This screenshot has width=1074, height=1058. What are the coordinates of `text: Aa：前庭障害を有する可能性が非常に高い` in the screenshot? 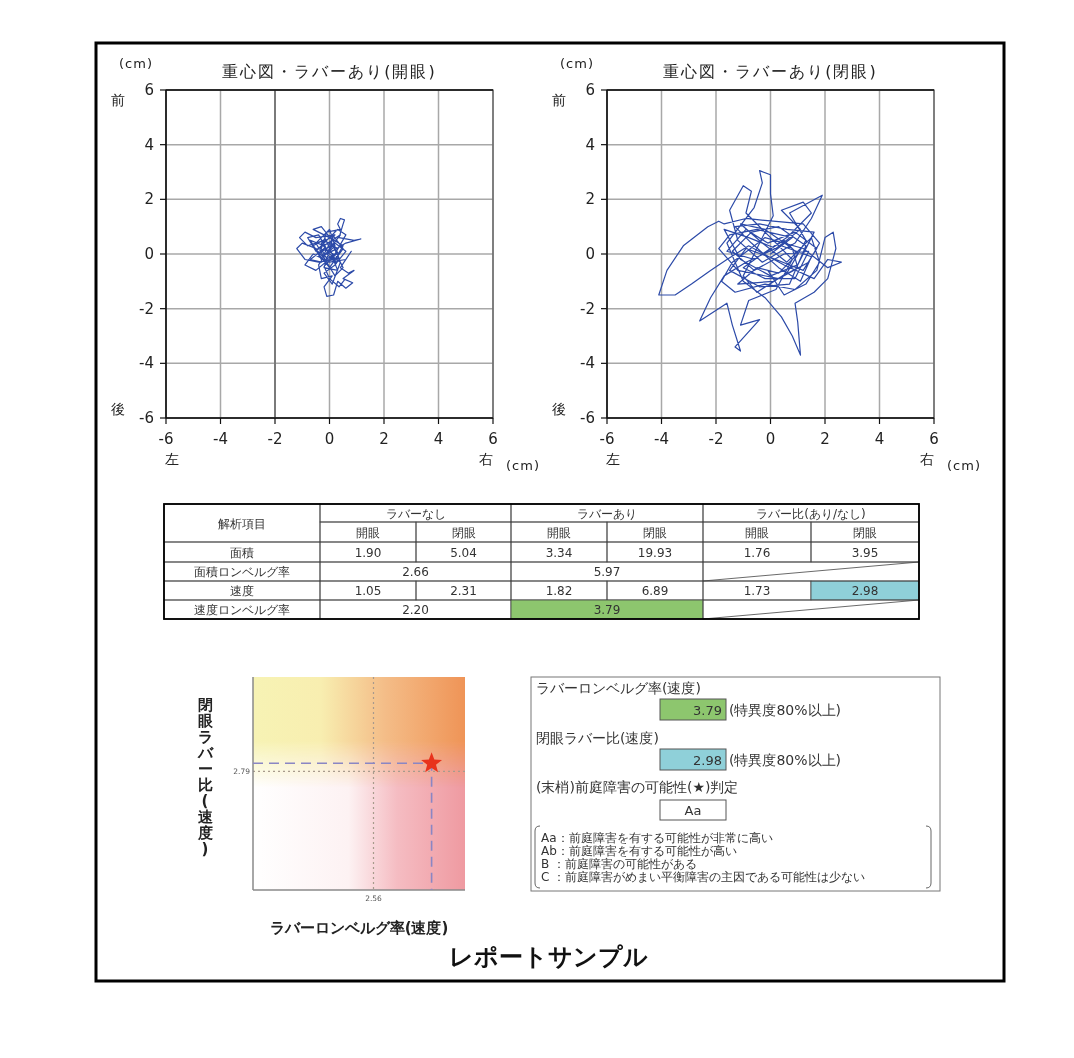 It's located at (657, 838).